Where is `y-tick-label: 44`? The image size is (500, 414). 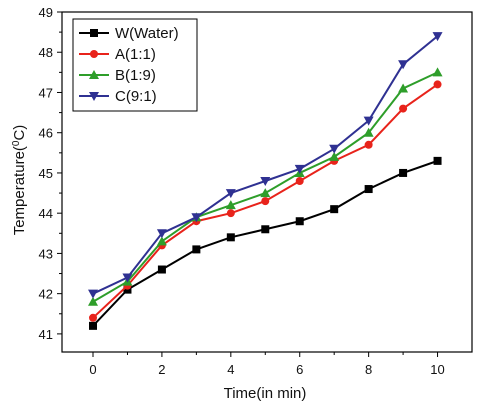
y-tick-label: 44 is located at coordinates (46, 213).